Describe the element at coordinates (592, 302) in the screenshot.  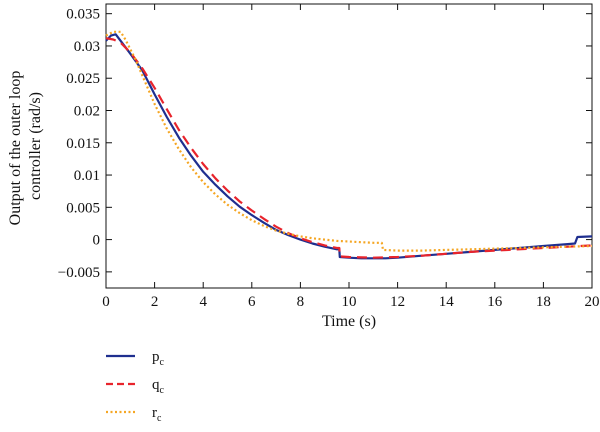
I see `x-tick-label: 20` at that location.